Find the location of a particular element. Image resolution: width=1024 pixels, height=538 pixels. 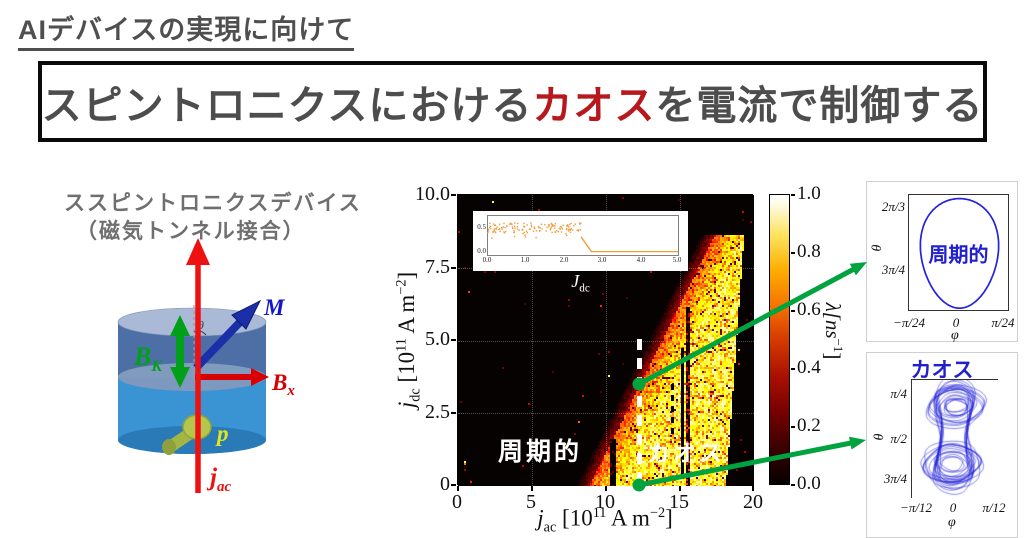

connector-arrowhead-periodic is located at coordinates (858, 269).